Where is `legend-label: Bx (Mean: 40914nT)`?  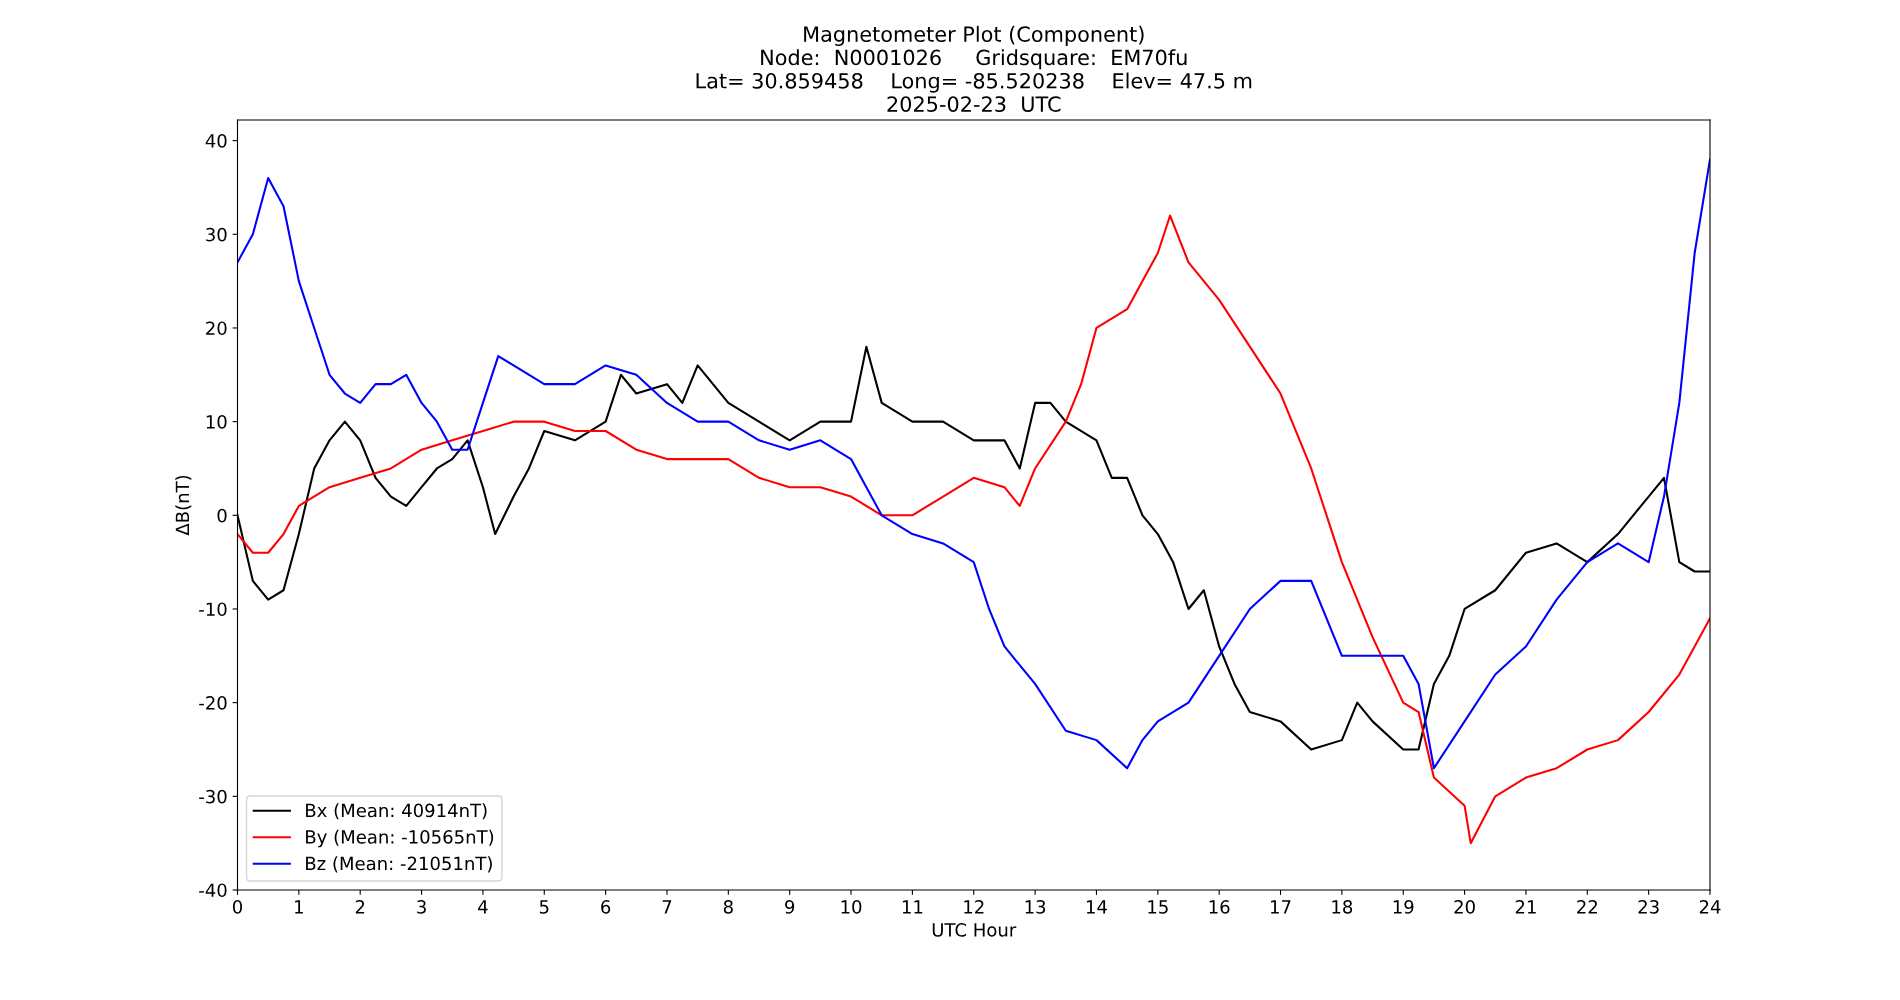 legend-label: Bx (Mean: 40914nT) is located at coordinates (396, 811).